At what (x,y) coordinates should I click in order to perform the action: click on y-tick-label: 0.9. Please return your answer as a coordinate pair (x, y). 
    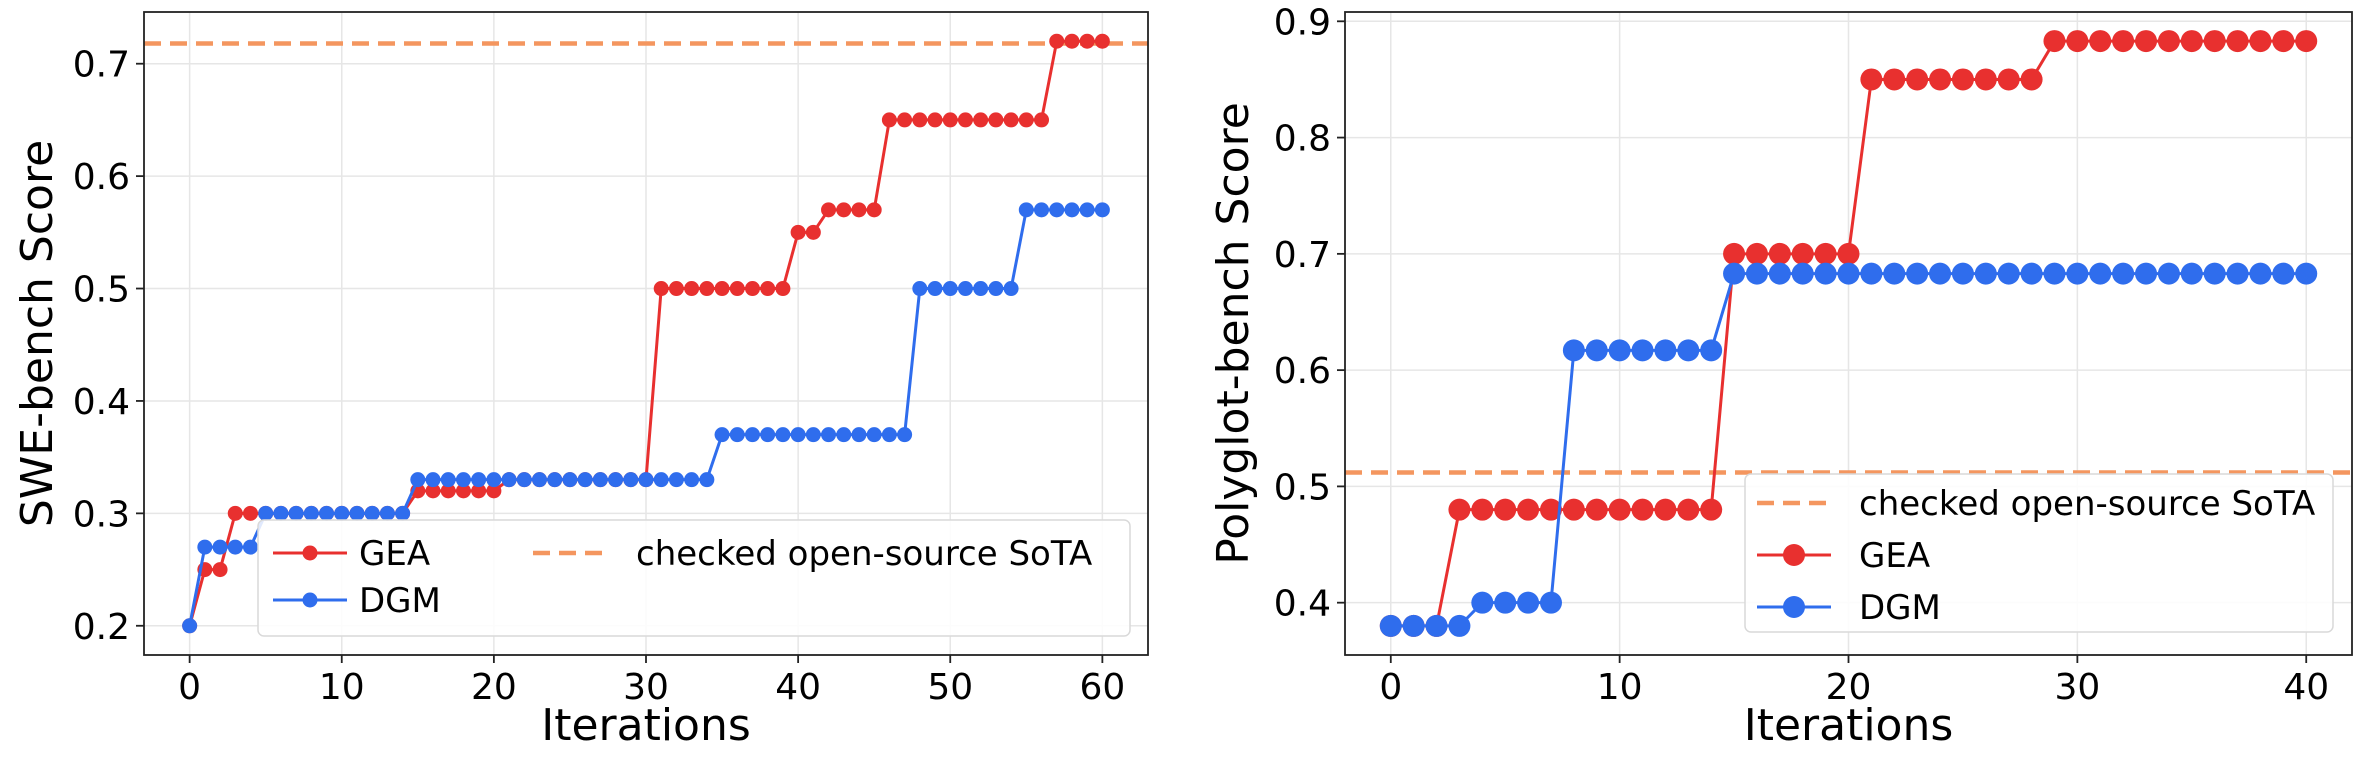
    Looking at the image, I should click on (1302, 22).